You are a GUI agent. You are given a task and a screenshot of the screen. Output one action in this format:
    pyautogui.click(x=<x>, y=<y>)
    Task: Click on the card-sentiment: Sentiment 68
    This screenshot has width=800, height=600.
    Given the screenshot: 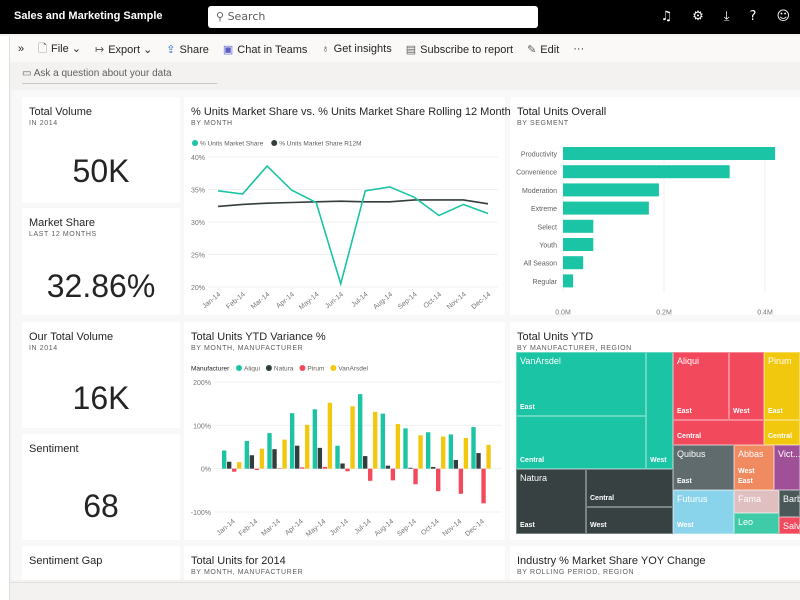 What is the action you would take?
    pyautogui.click(x=101, y=487)
    